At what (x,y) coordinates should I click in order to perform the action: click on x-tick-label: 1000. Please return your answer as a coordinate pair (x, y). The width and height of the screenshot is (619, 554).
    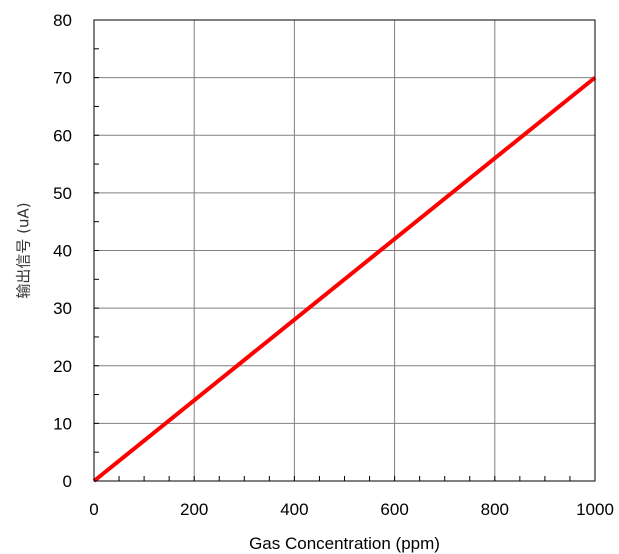
    Looking at the image, I should click on (595, 509).